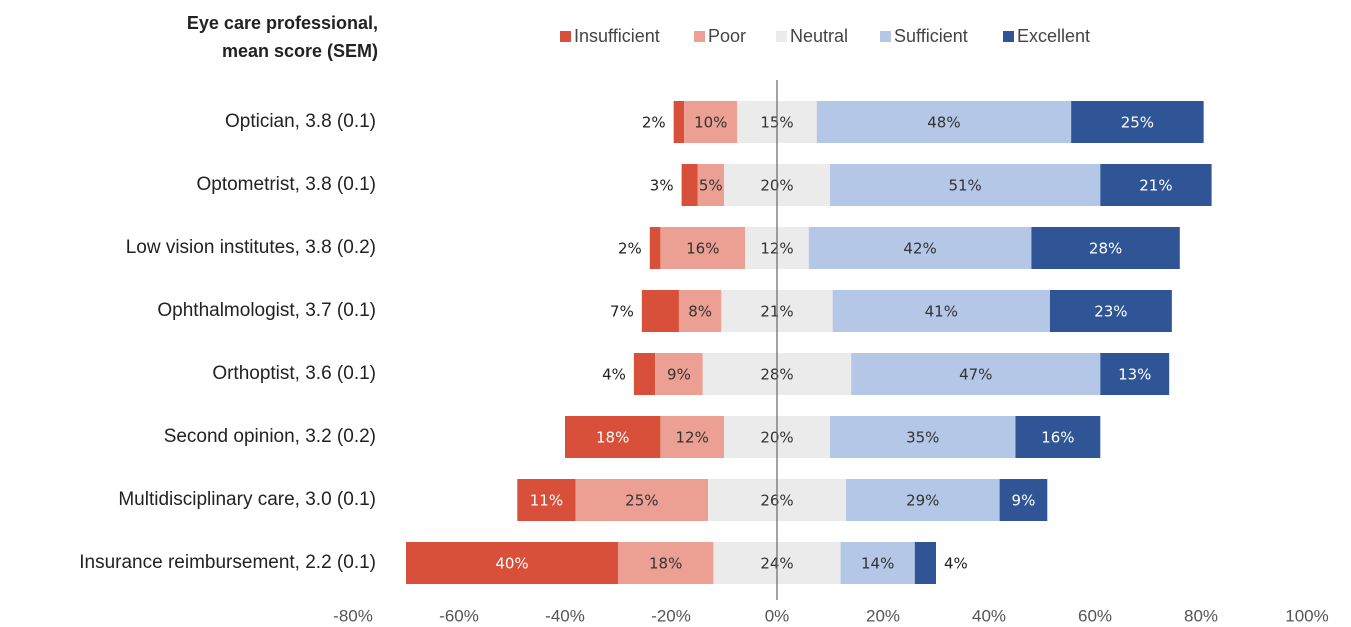 The height and width of the screenshot is (627, 1351). I want to click on x-tick-label: -80%, so click(353, 615).